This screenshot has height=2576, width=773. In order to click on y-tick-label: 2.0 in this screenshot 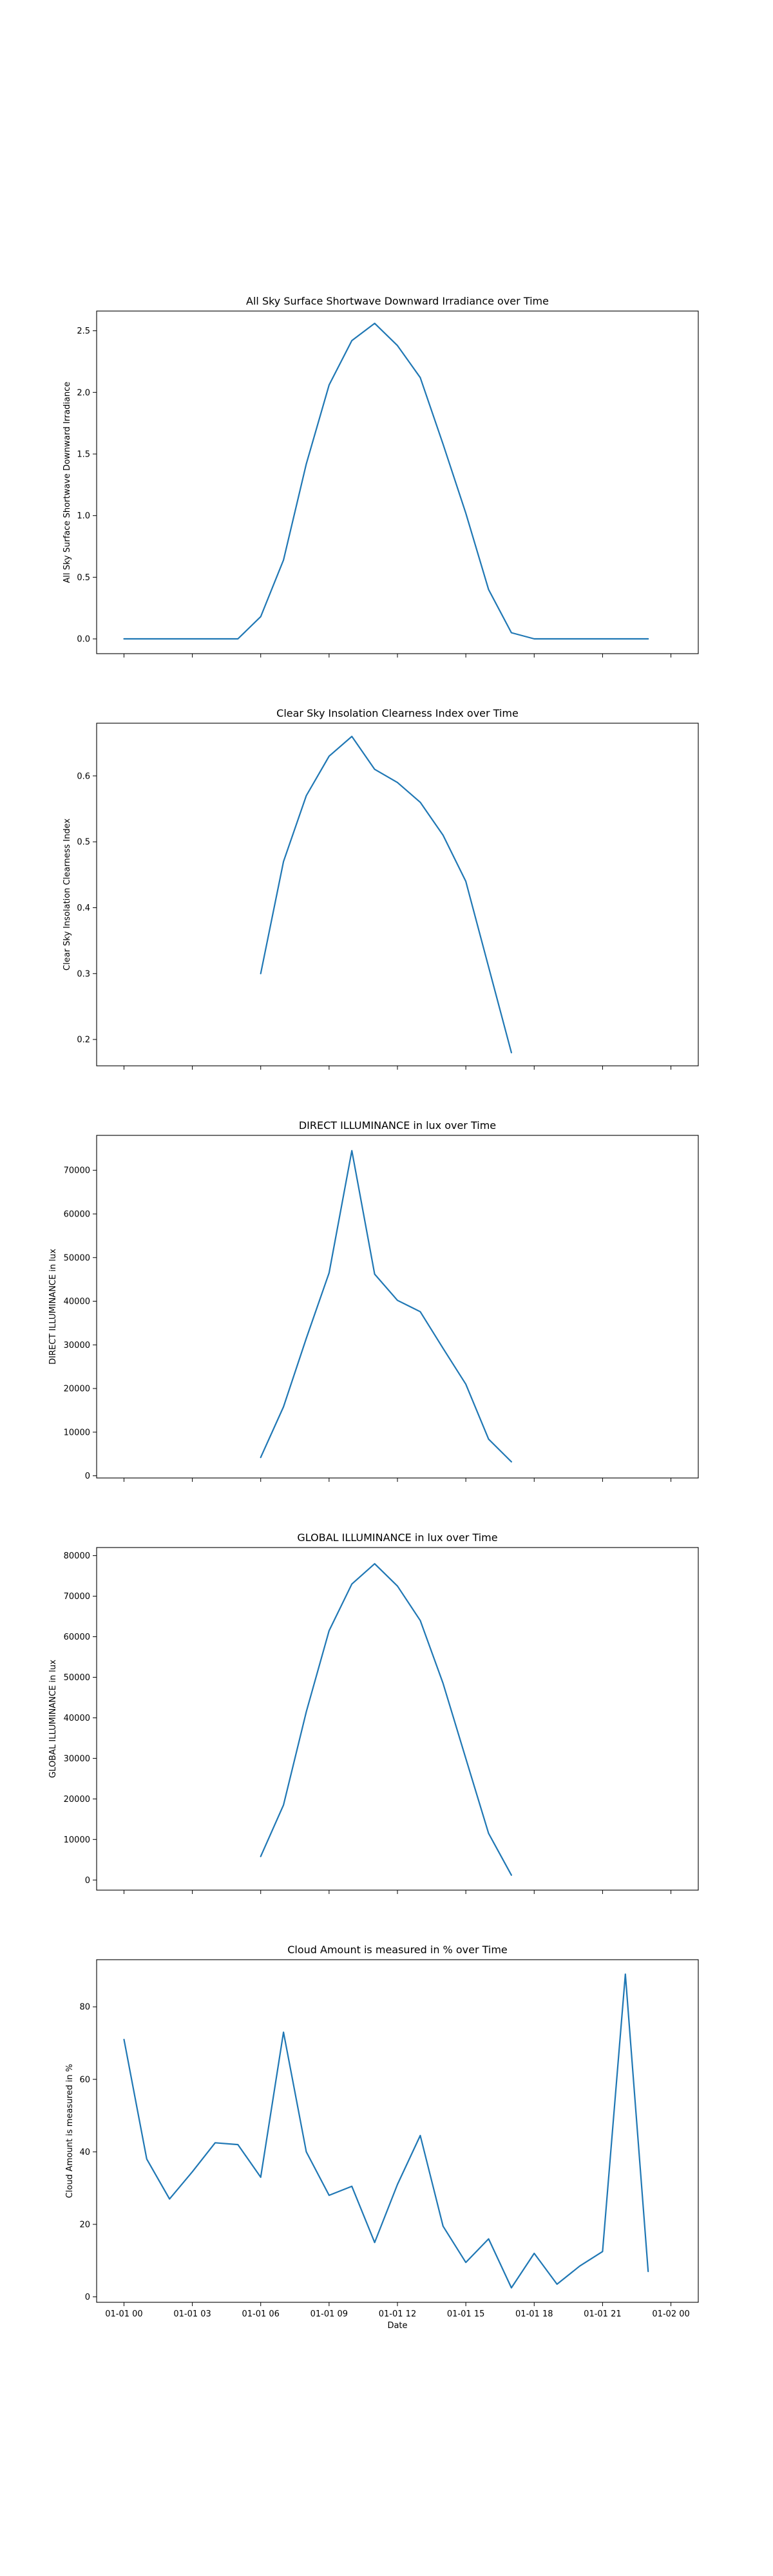, I will do `click(83, 393)`.